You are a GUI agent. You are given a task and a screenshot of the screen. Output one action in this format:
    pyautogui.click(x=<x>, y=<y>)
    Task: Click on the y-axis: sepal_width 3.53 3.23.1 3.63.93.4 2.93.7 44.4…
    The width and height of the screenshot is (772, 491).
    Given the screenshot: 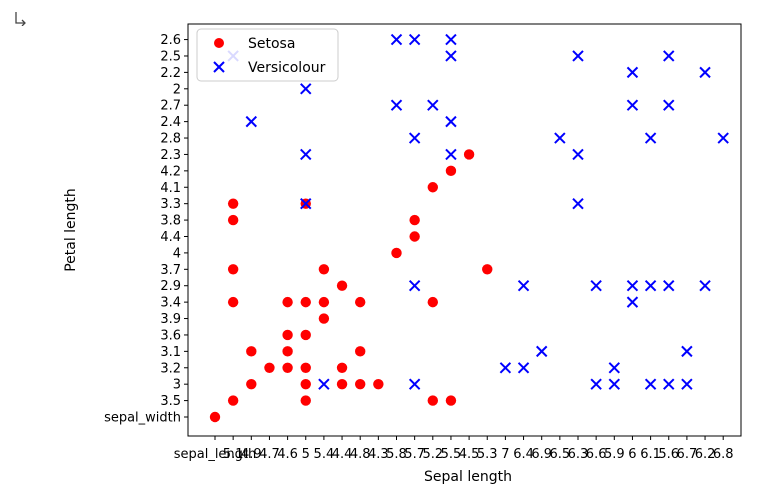 What is the action you would take?
    pyautogui.click(x=146, y=229)
    